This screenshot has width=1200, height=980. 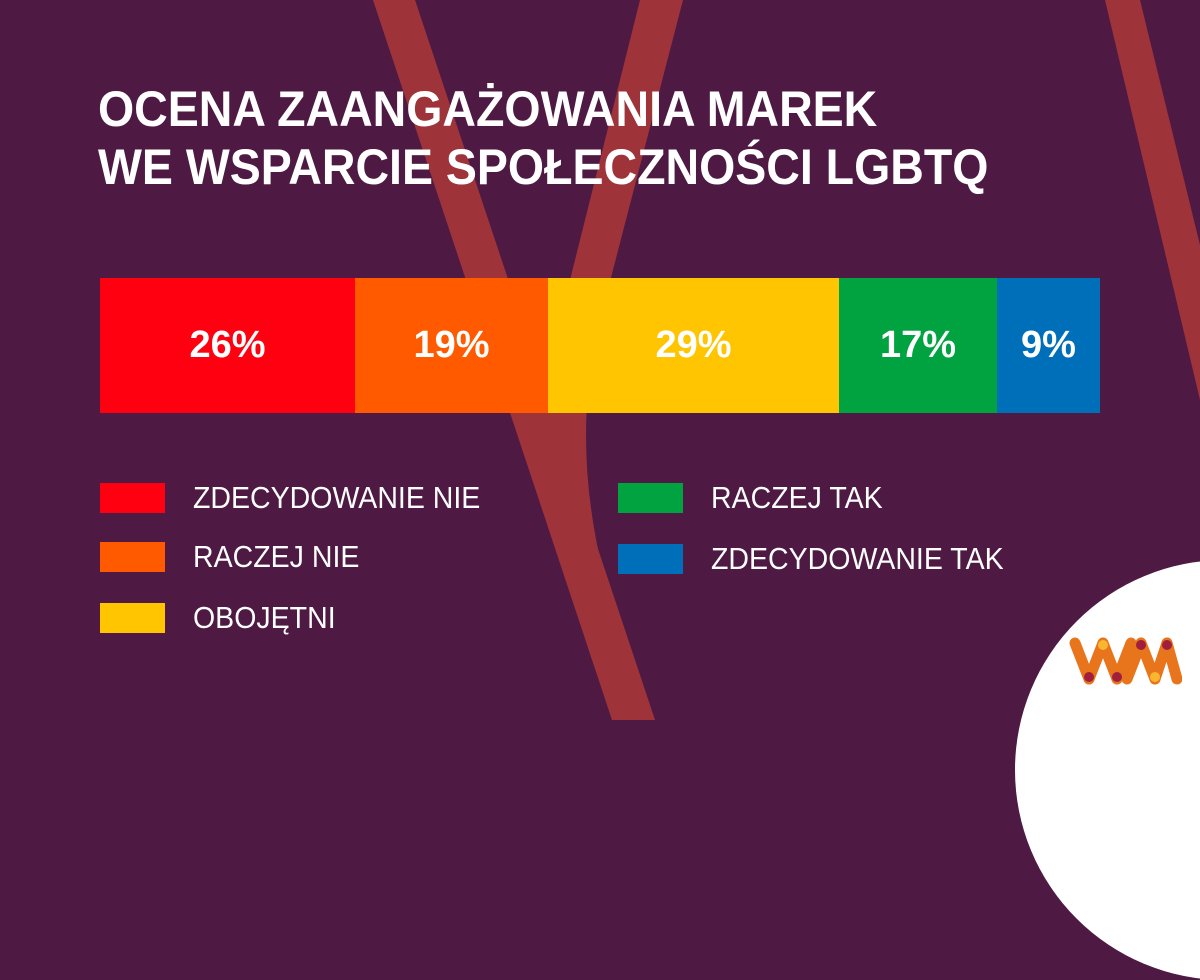 I want to click on legend-label: RACZEJ NIE, so click(x=276, y=556).